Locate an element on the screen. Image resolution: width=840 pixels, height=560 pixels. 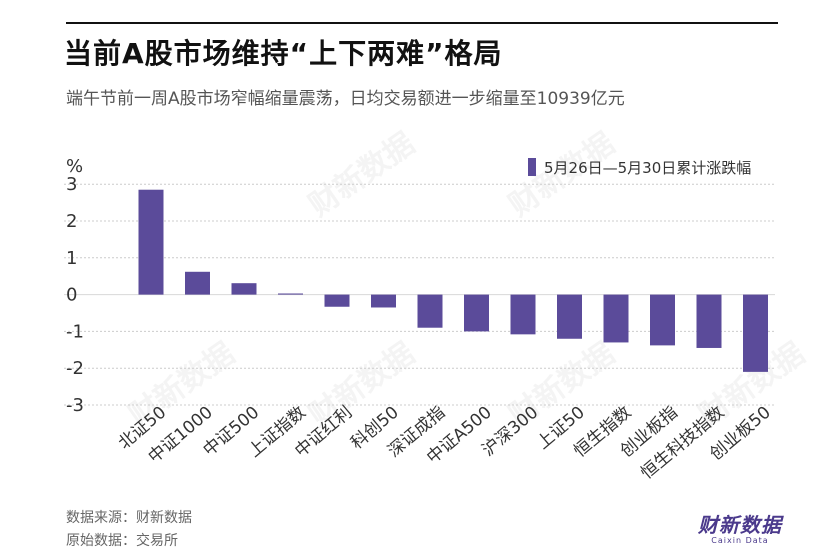
y-tick-label: -2 is located at coordinates (75, 368).